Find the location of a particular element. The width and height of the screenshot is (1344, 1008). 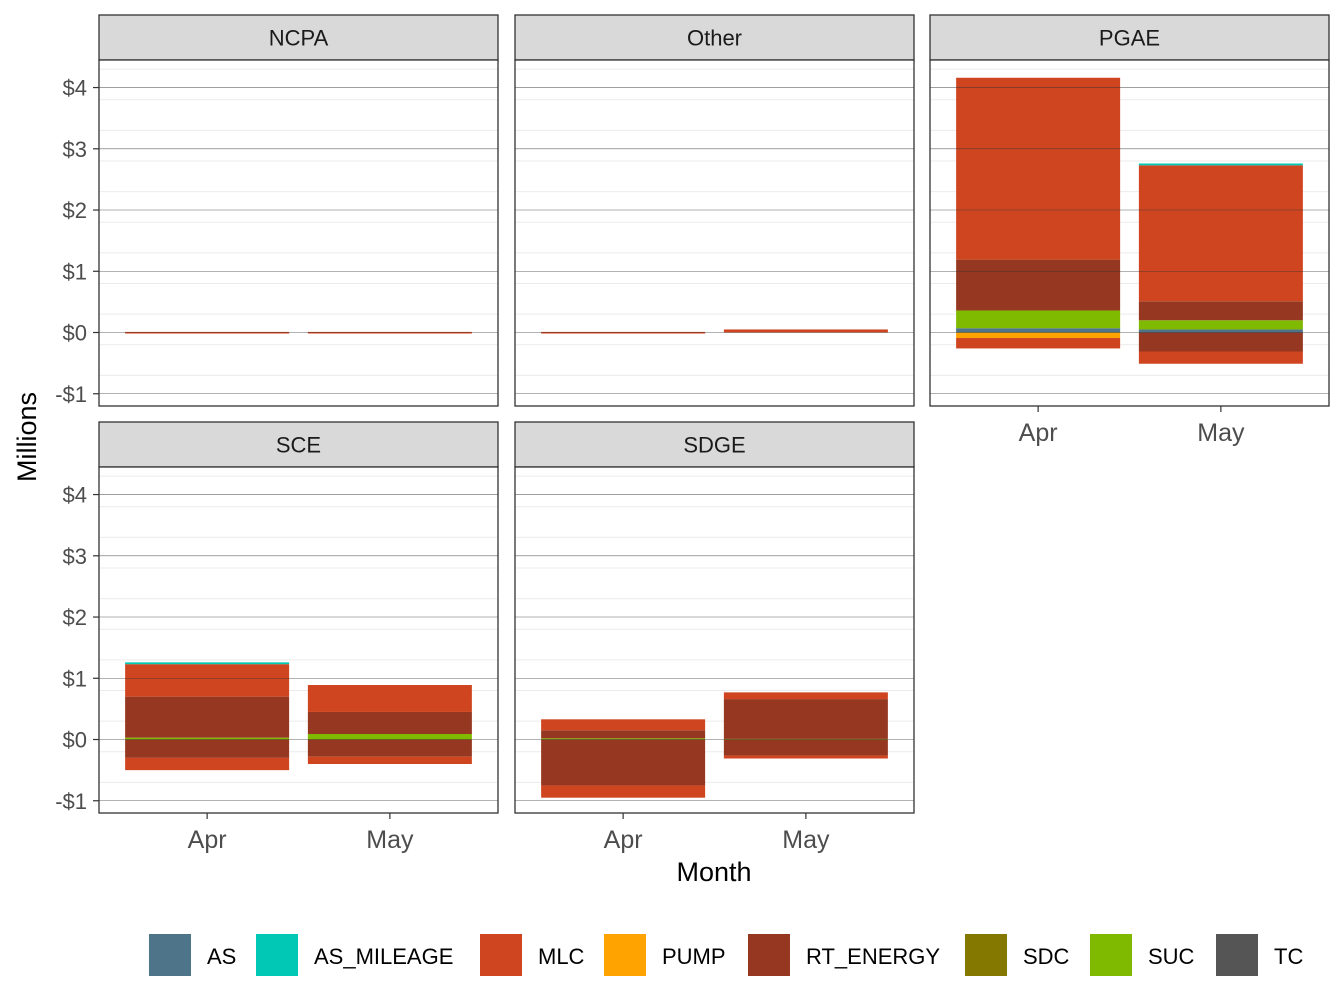

legend-label: MLC is located at coordinates (561, 956).